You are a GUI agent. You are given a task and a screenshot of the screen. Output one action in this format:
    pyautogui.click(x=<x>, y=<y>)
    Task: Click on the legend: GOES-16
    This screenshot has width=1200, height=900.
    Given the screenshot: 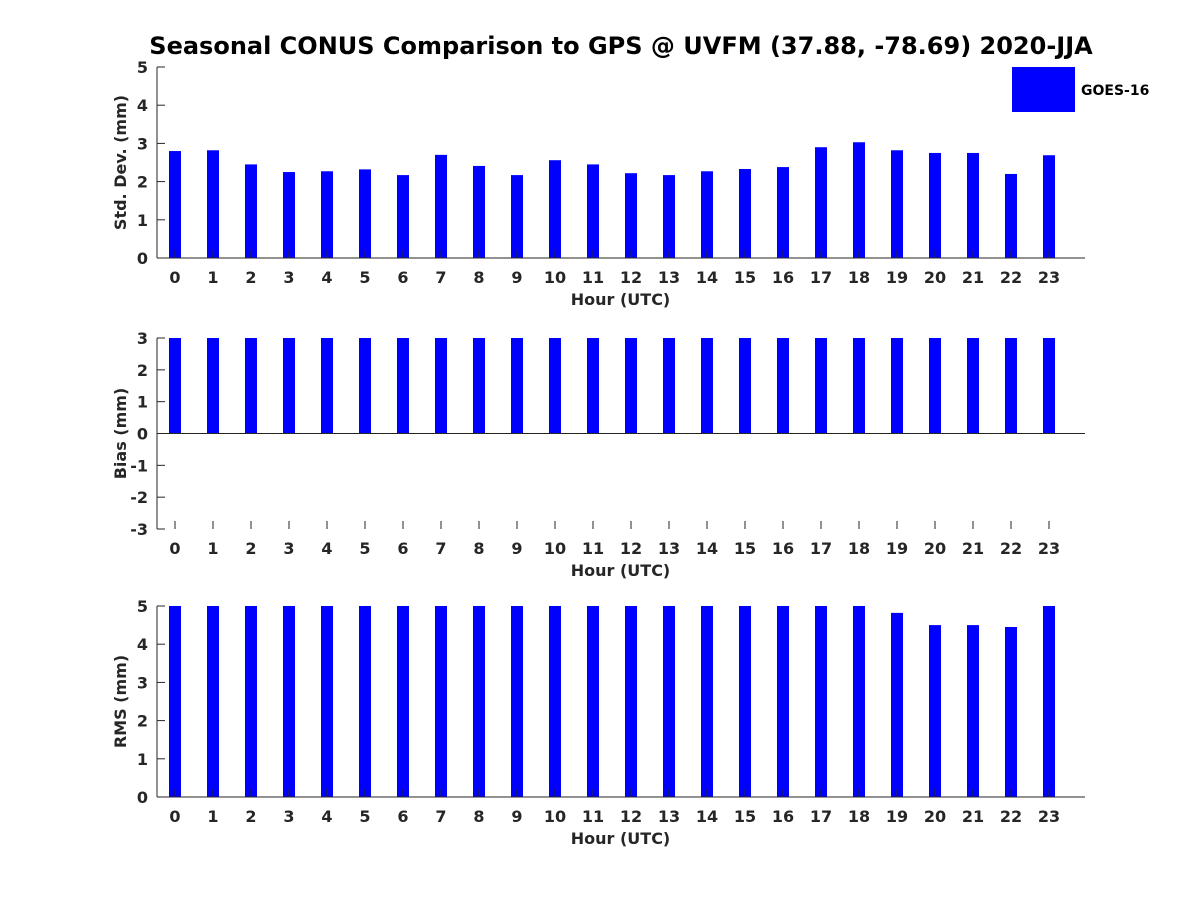 What is the action you would take?
    pyautogui.click(x=1080, y=89)
    